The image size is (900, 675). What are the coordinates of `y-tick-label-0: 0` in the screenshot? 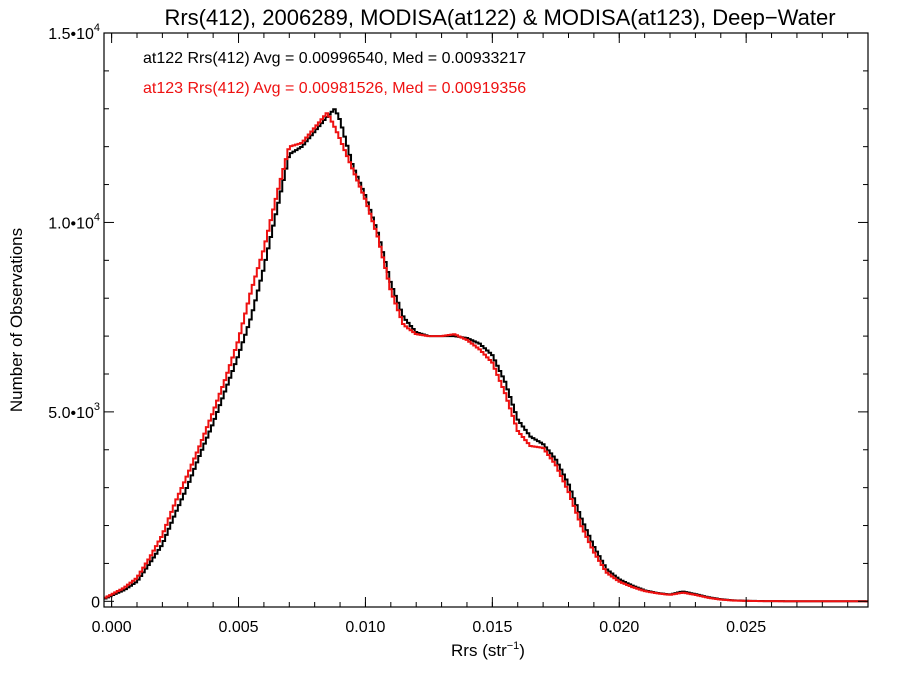 It's located at (95, 602).